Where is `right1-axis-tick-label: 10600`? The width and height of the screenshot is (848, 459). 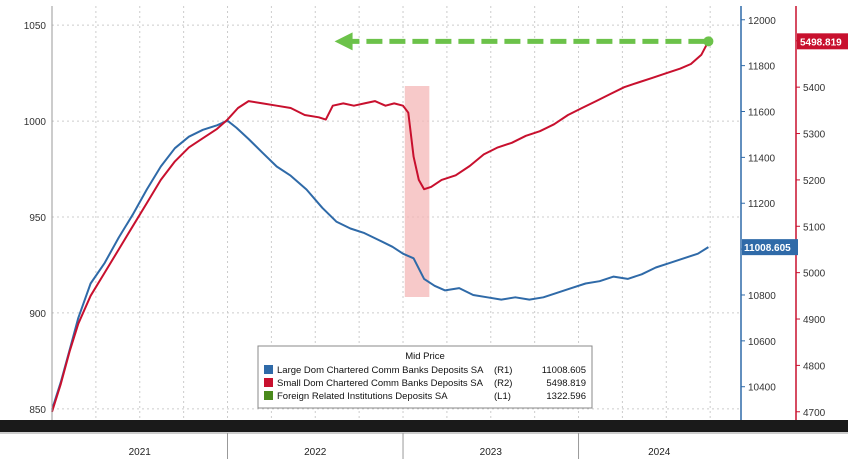 right1-axis-tick-label: 10600 is located at coordinates (762, 342).